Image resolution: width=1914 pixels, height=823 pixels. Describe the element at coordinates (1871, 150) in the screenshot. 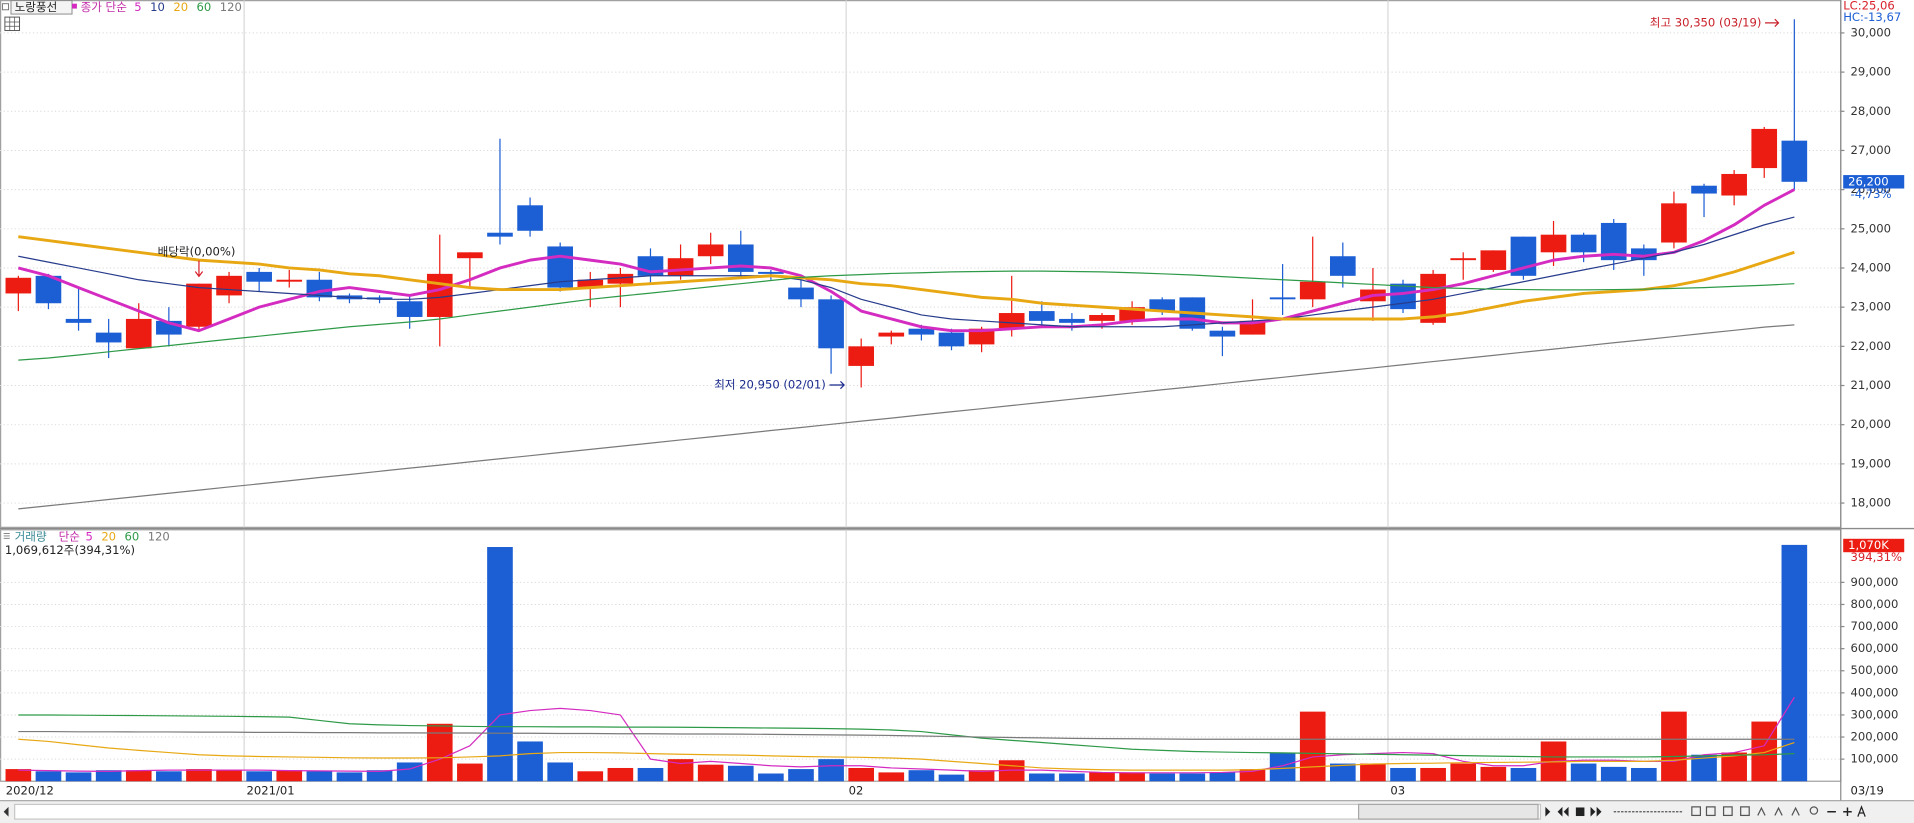

I see `y-tick-label: 27,000` at that location.